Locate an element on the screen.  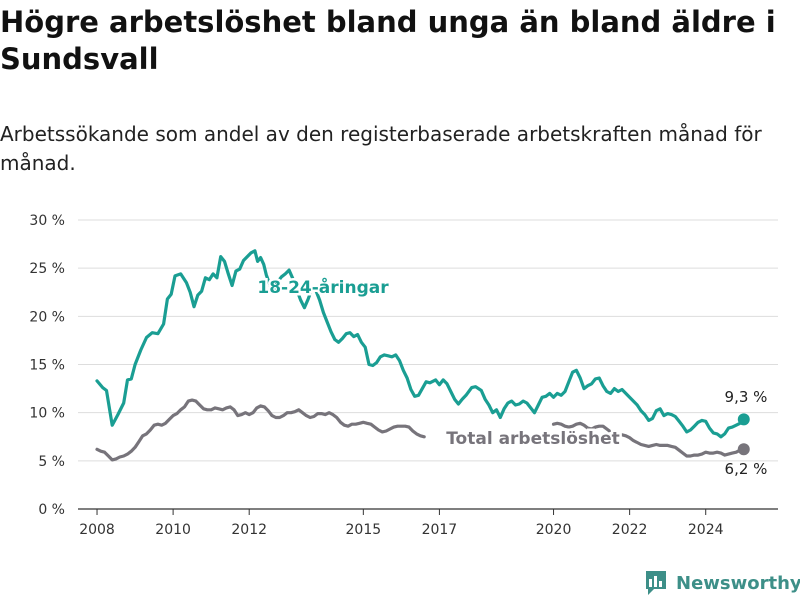
y-tick-label: 20 % is located at coordinates (47, 317).